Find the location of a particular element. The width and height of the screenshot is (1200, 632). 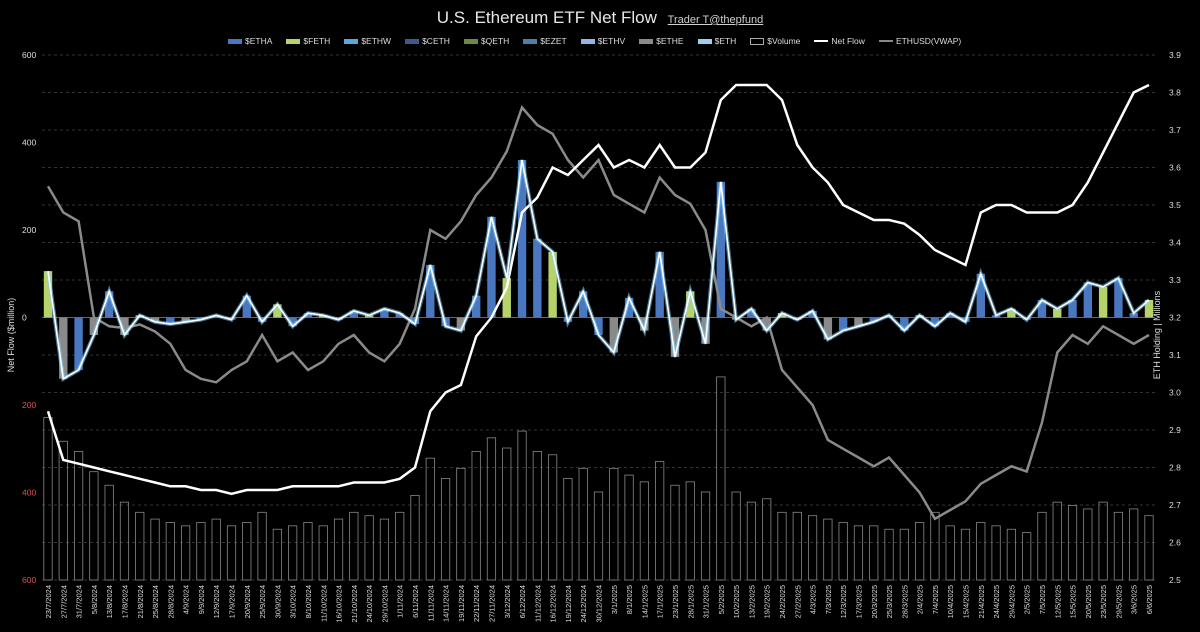

y2-tick-label: 3.7 is located at coordinates (1175, 130).